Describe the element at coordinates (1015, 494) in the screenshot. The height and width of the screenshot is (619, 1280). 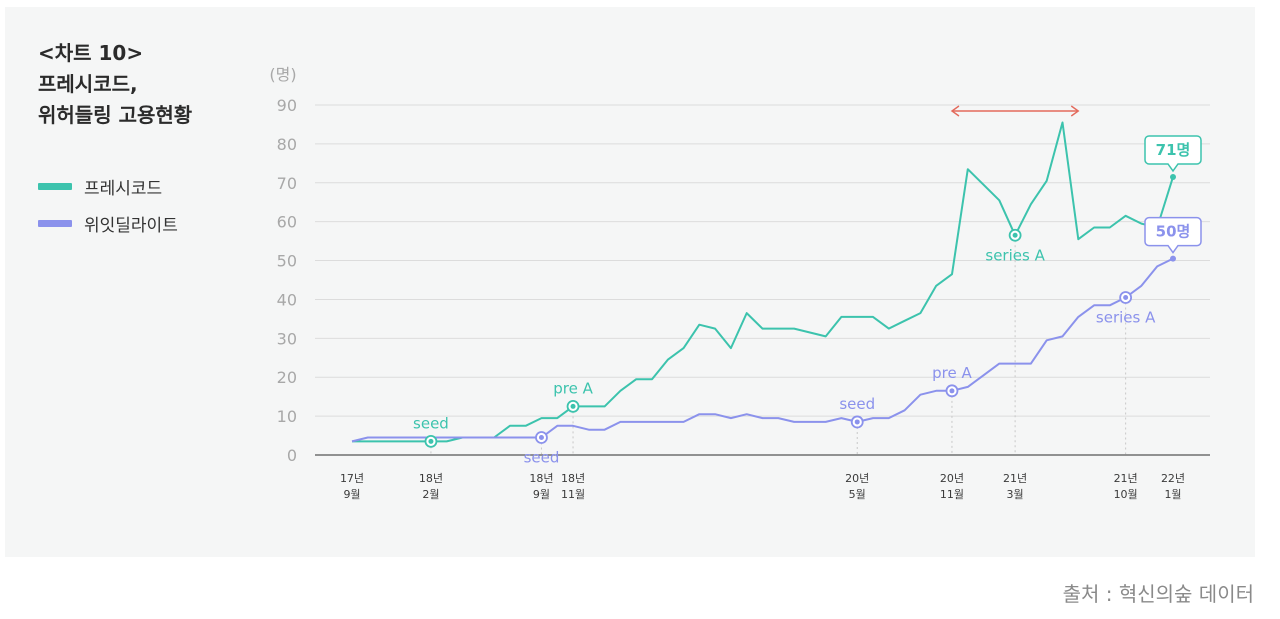
I see `x-tick-label: 3월` at that location.